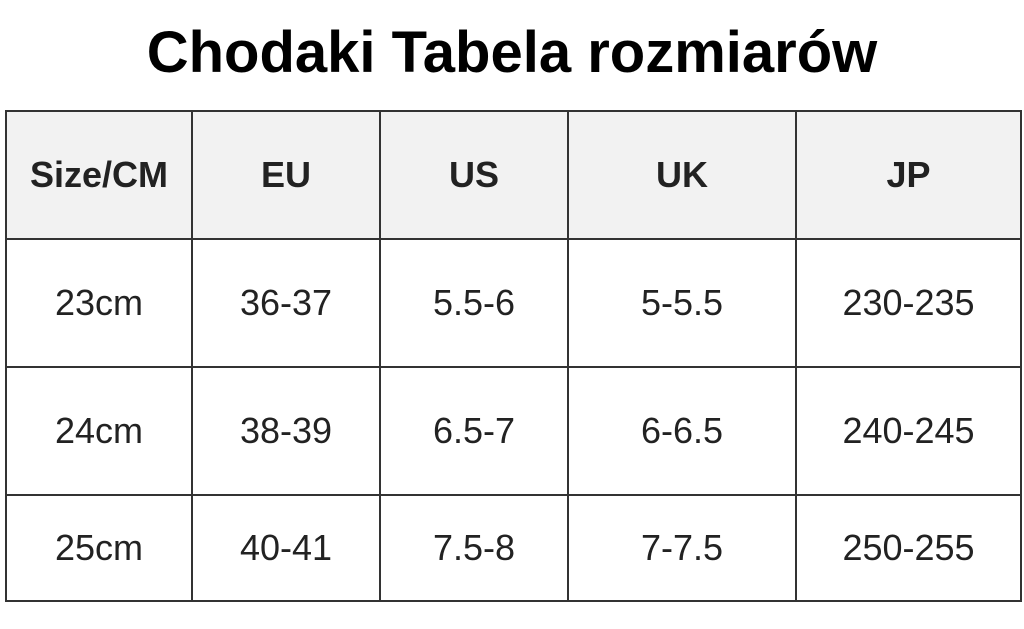 The width and height of the screenshot is (1024, 629). Describe the element at coordinates (682, 548) in the screenshot. I see `table-cell: 7-7.5` at that location.